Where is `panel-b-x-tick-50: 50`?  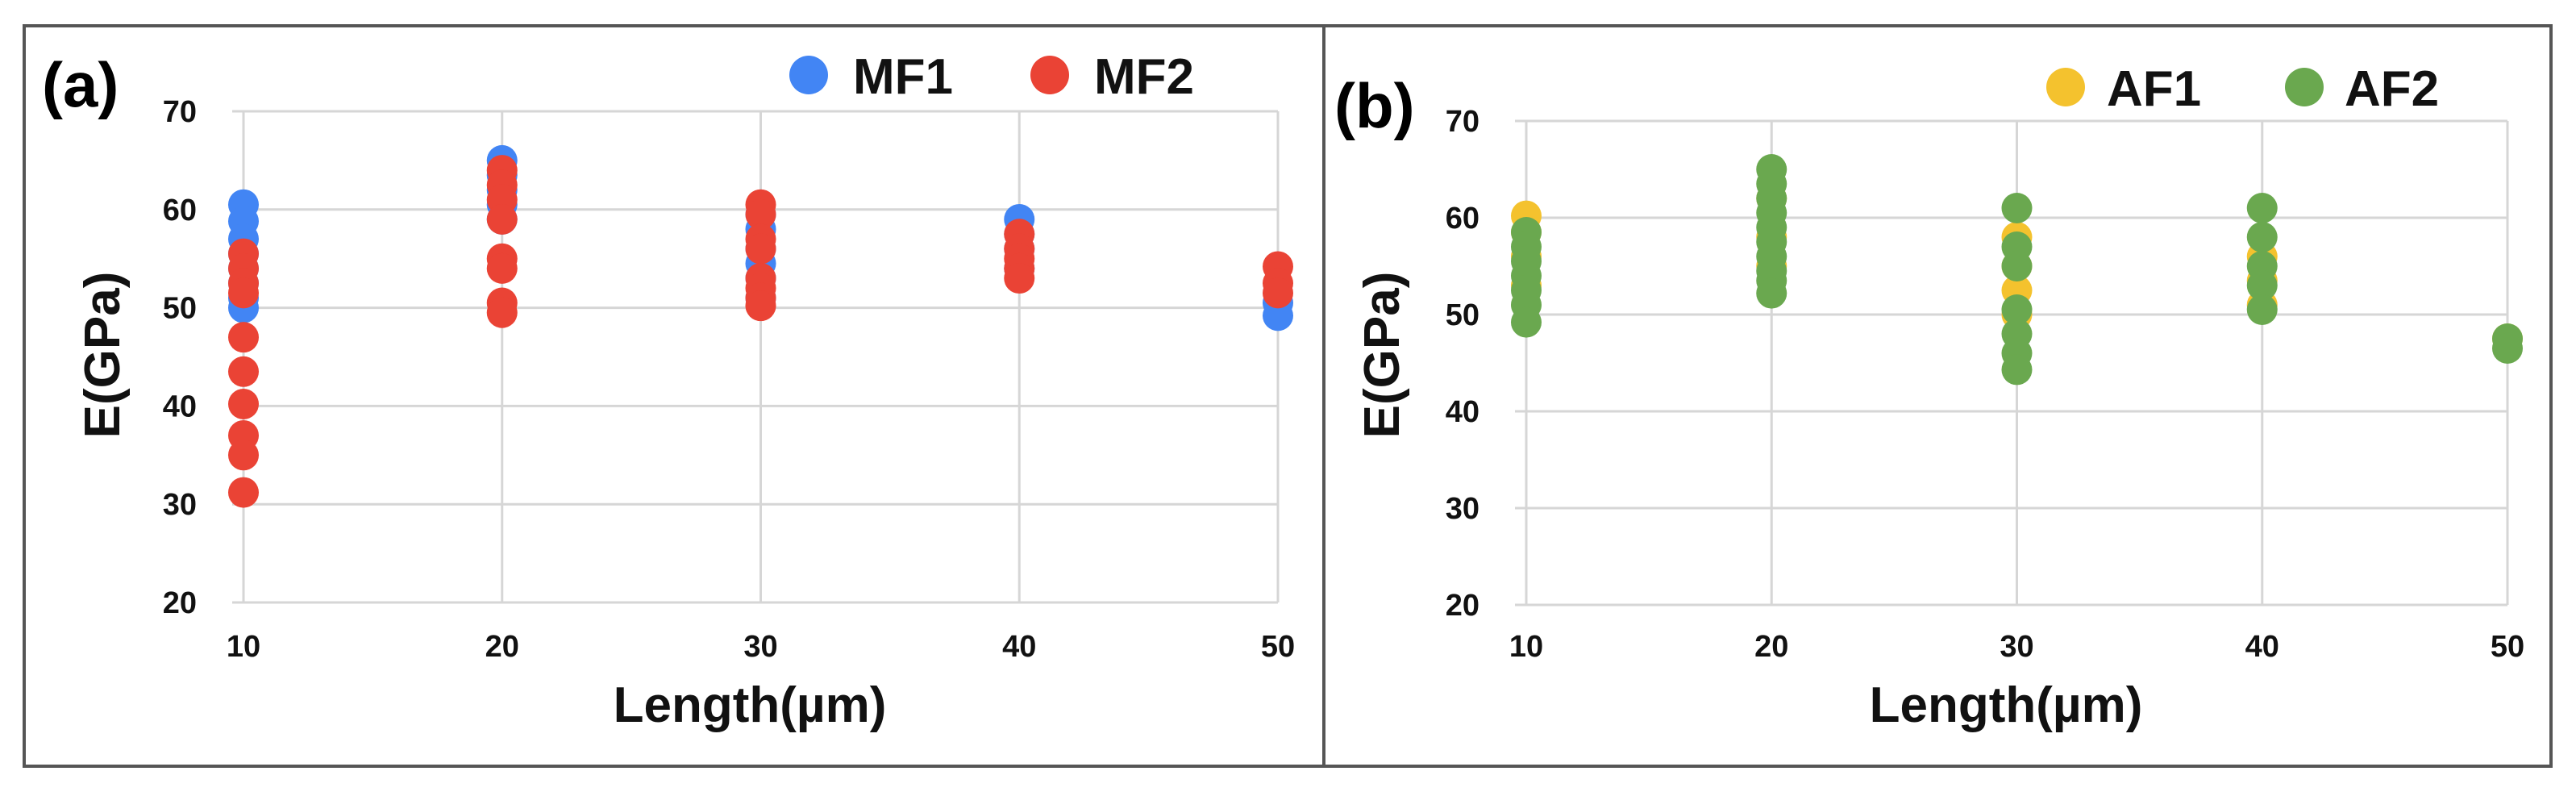 panel-b-x-tick-50: 50 is located at coordinates (2507, 647).